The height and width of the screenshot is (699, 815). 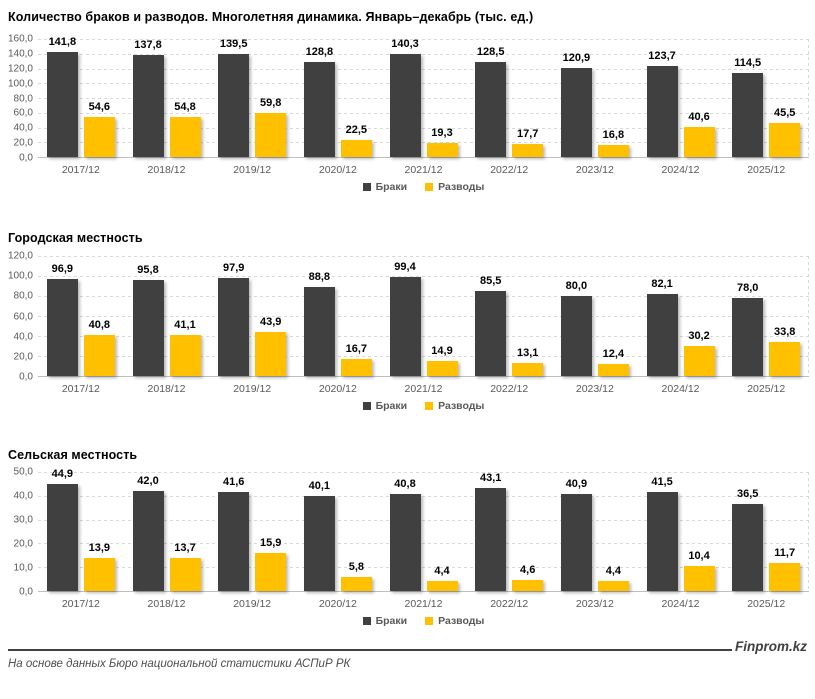 What do you see at coordinates (99, 325) in the screenshot?
I see `bar-value-label: 40,8` at bounding box center [99, 325].